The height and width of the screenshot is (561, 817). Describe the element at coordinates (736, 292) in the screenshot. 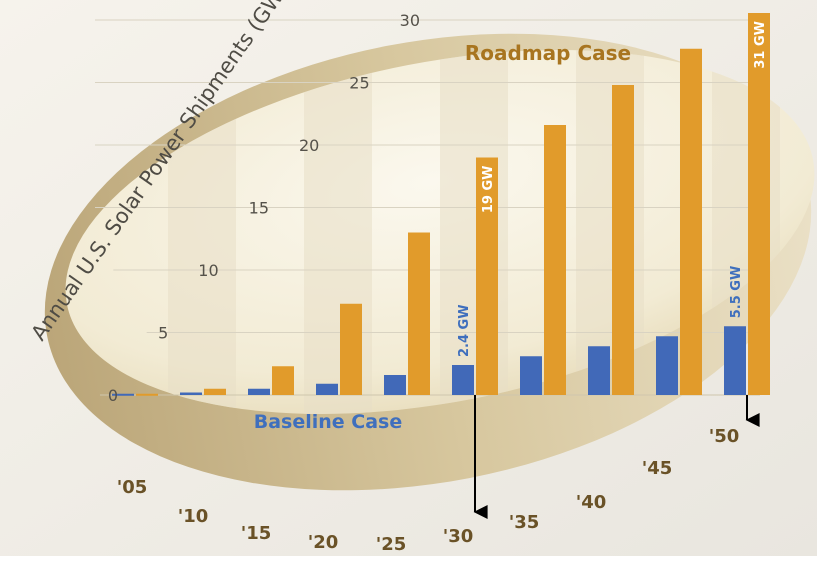

I see `data-label-baseline: 5.5 GW` at that location.